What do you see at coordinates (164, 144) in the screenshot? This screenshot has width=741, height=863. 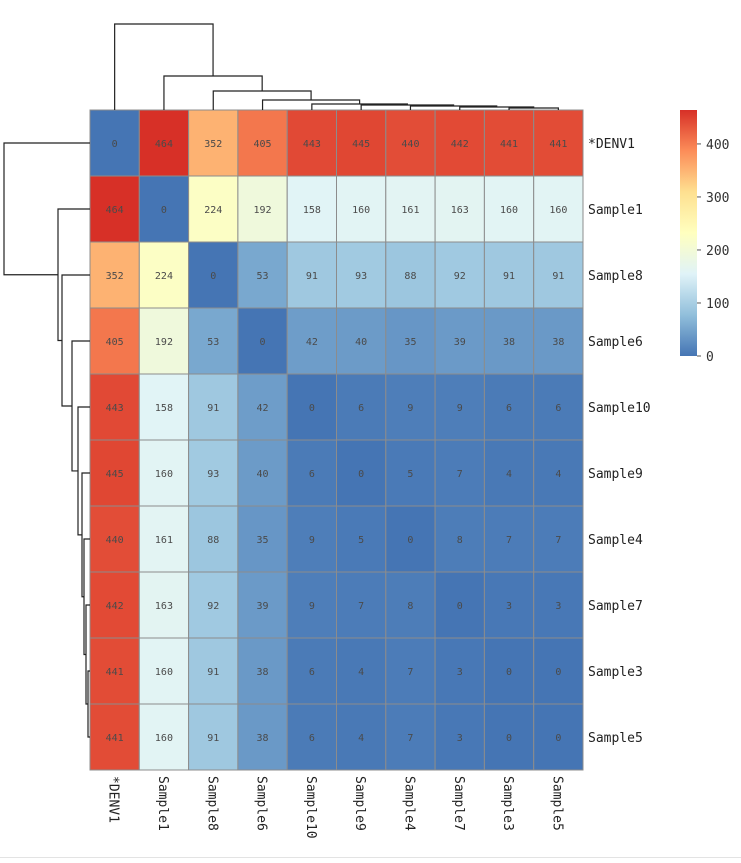 I see `cell-value-label: 464` at bounding box center [164, 144].